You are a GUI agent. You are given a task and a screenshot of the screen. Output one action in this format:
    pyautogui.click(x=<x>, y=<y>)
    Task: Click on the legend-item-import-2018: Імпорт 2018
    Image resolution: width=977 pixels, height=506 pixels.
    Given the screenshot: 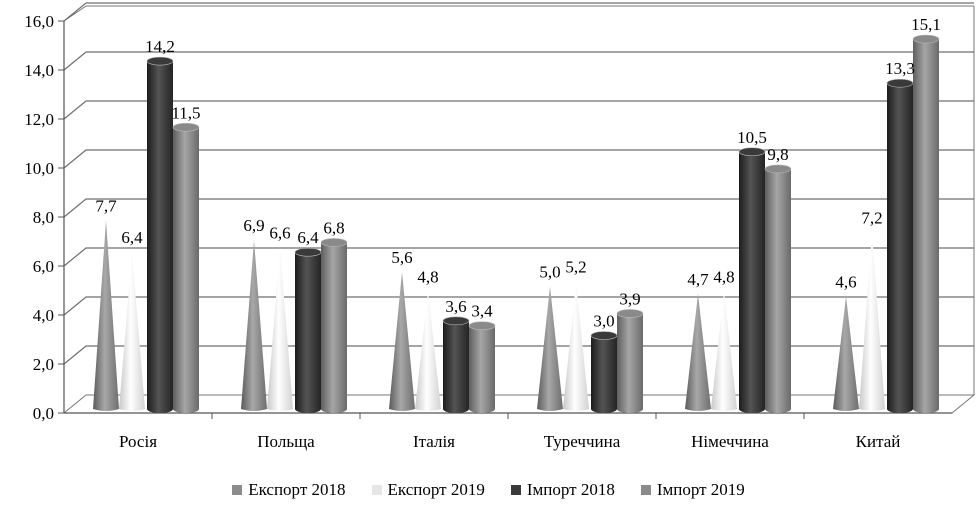 What is the action you would take?
    pyautogui.click(x=562, y=490)
    